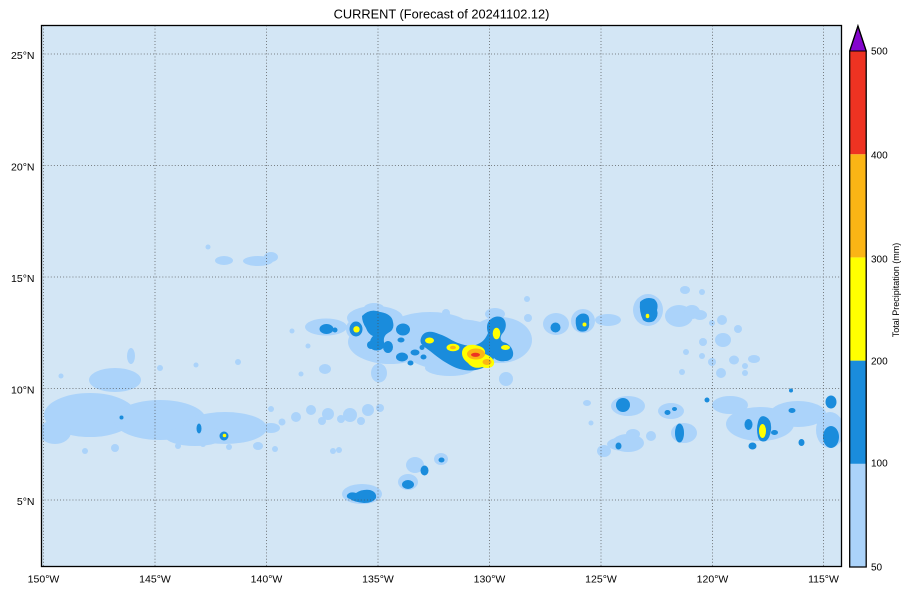 This screenshot has width=915, height=594. Describe the element at coordinates (22, 168) in the screenshot. I see `svg-text: 20°N` at that location.